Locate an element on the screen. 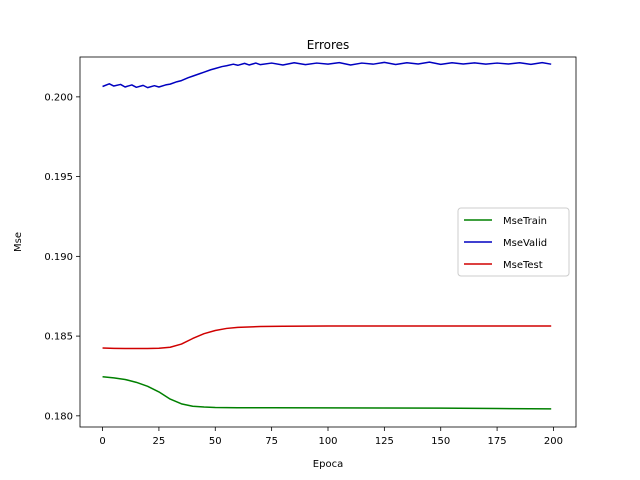 The width and height of the screenshot is (640, 480). x-tick-label: 50 is located at coordinates (215, 441).